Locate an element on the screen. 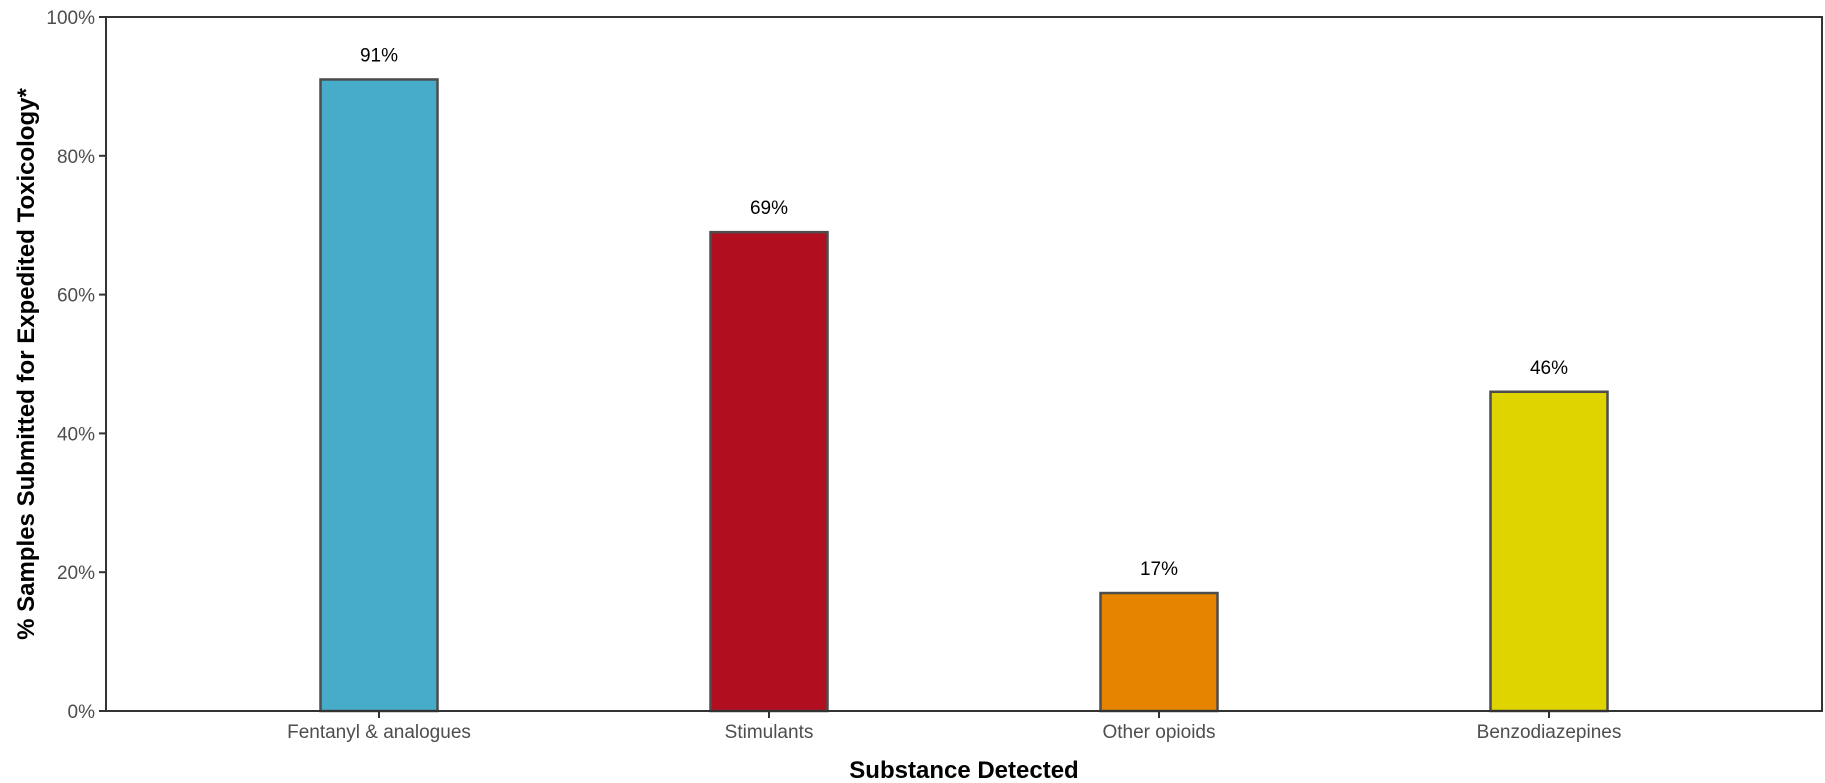  y-tick-label: 100% is located at coordinates (70, 18).